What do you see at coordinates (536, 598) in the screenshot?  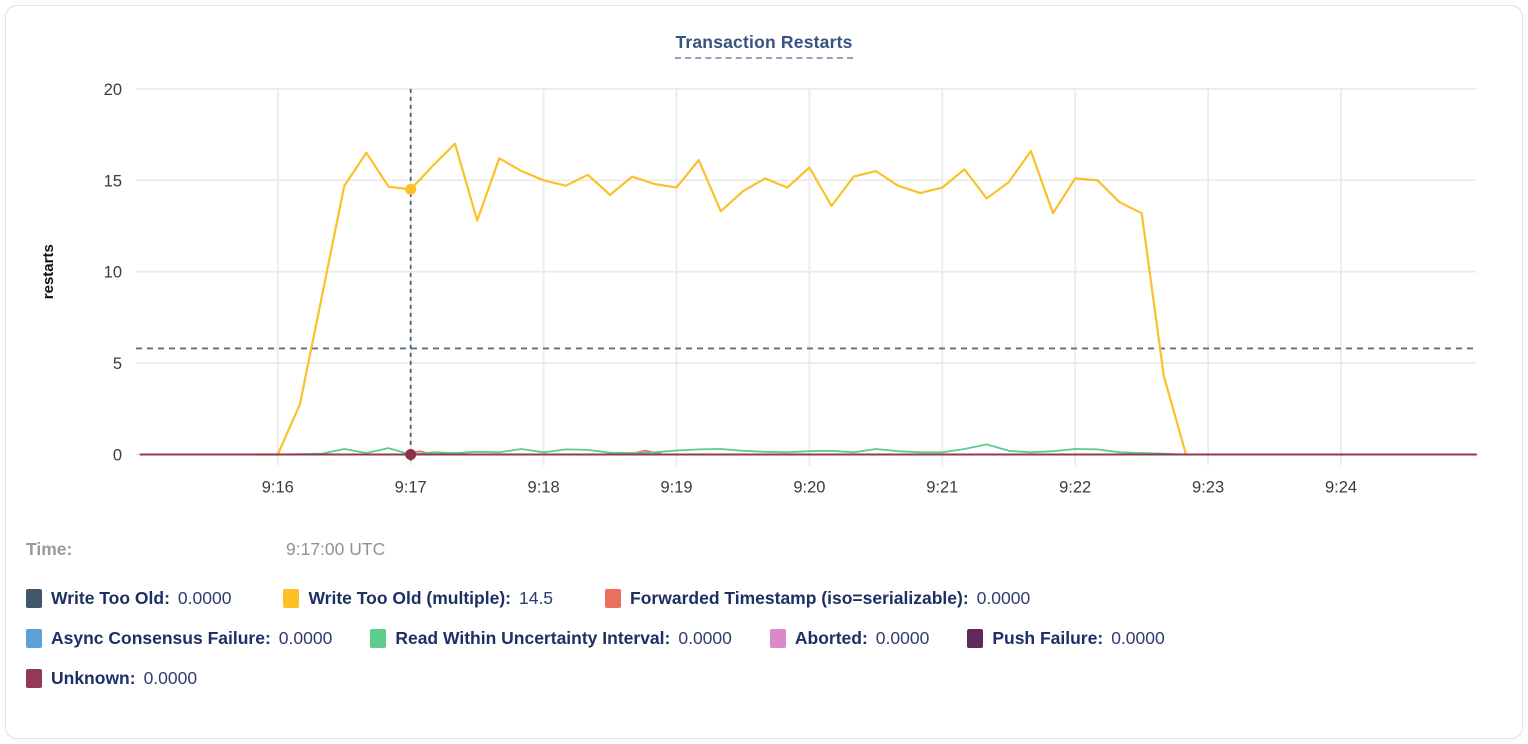 I see `legend-value: 14.5` at bounding box center [536, 598].